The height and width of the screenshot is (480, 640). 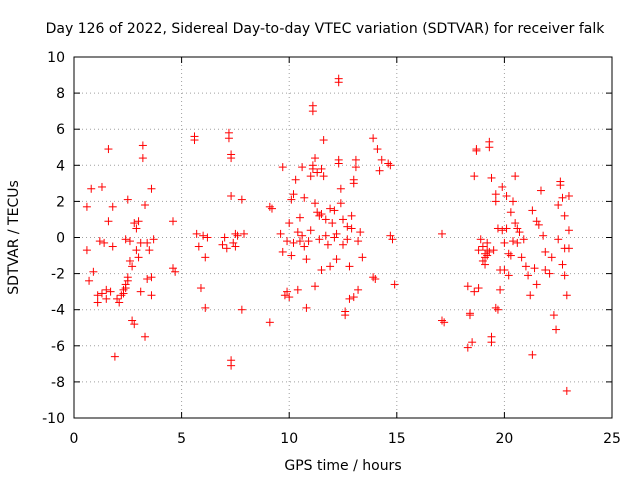 I want to click on y-tick-label: 6, so click(x=60, y=130).